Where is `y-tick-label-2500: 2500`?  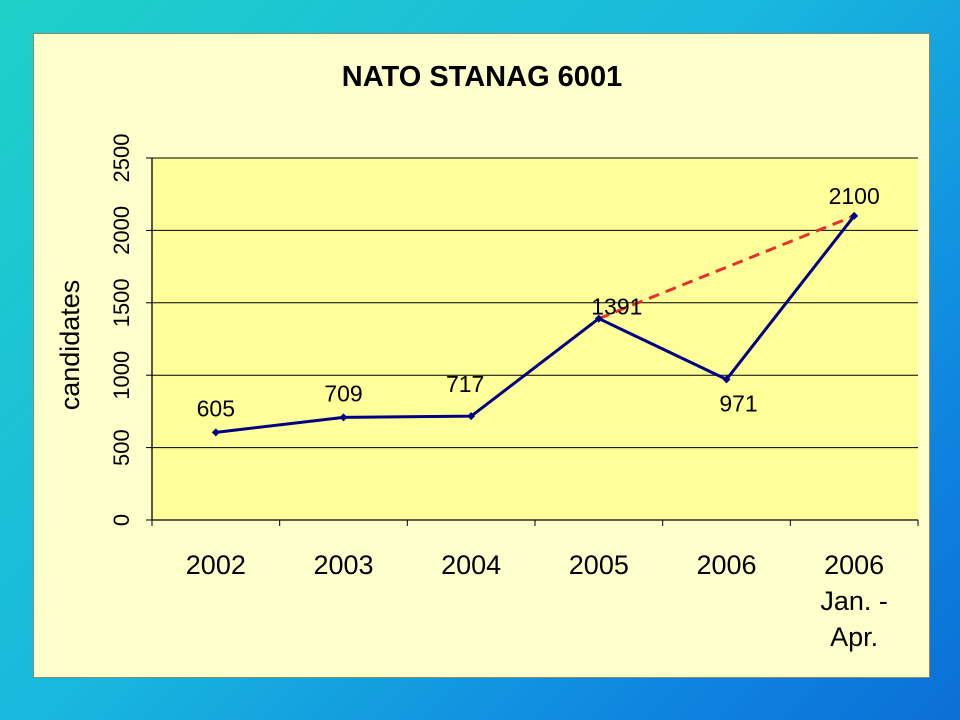 y-tick-label-2500: 2500 is located at coordinates (121, 158).